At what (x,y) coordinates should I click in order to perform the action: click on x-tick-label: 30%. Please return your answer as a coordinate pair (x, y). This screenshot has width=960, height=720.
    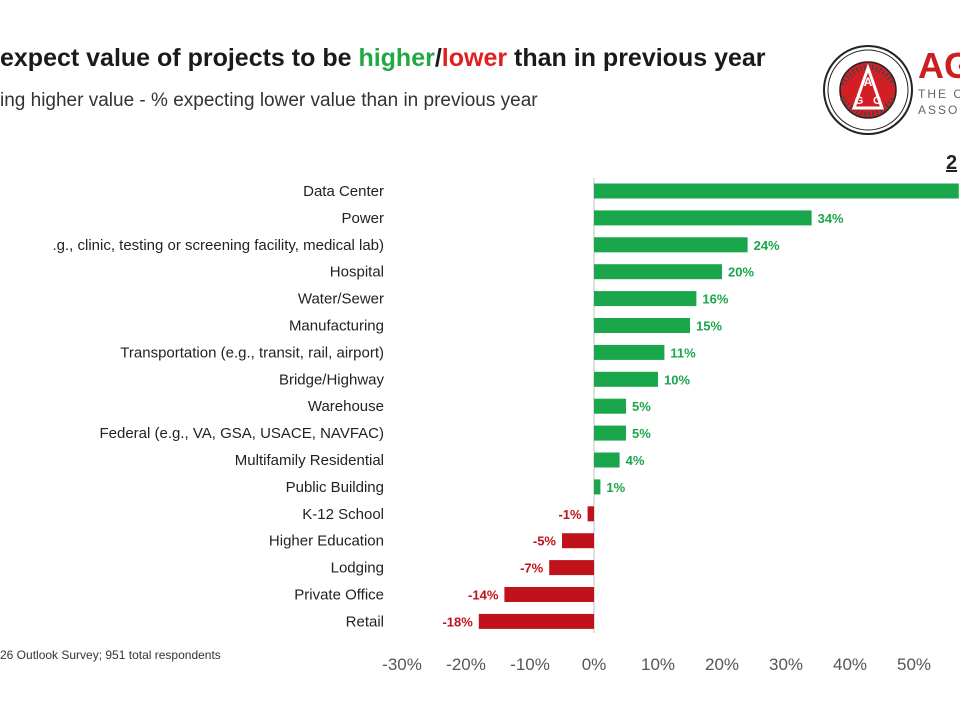
    Looking at the image, I should click on (786, 664).